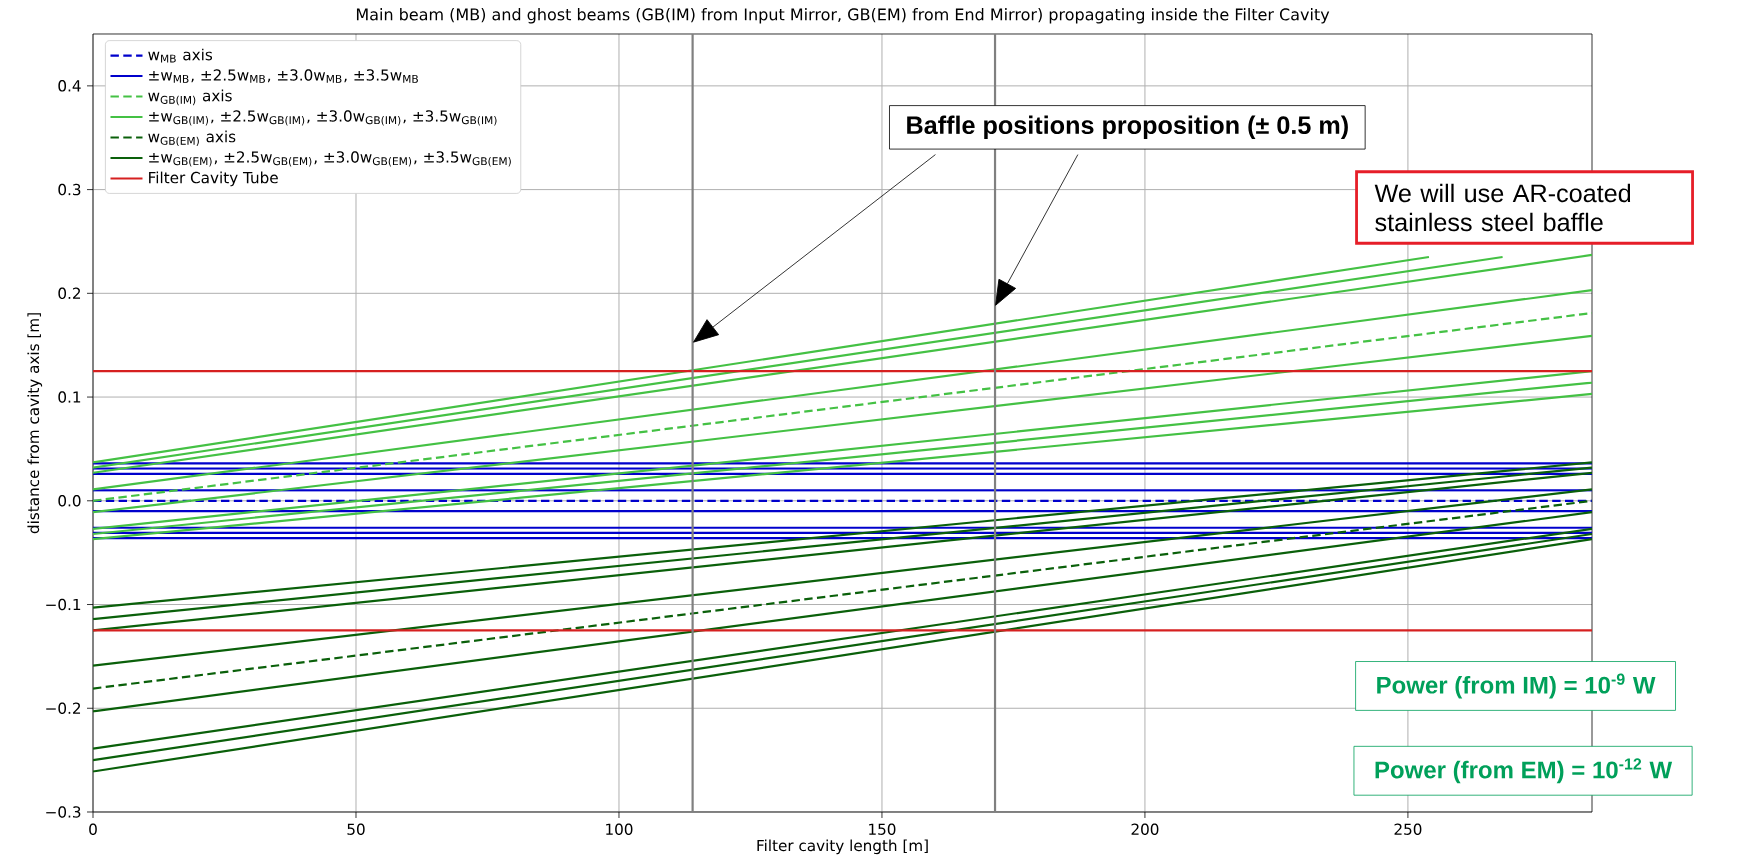 This screenshot has height=867, width=1763. Describe the element at coordinates (63, 812) in the screenshot. I see `y-tick-label: −0.3` at that location.